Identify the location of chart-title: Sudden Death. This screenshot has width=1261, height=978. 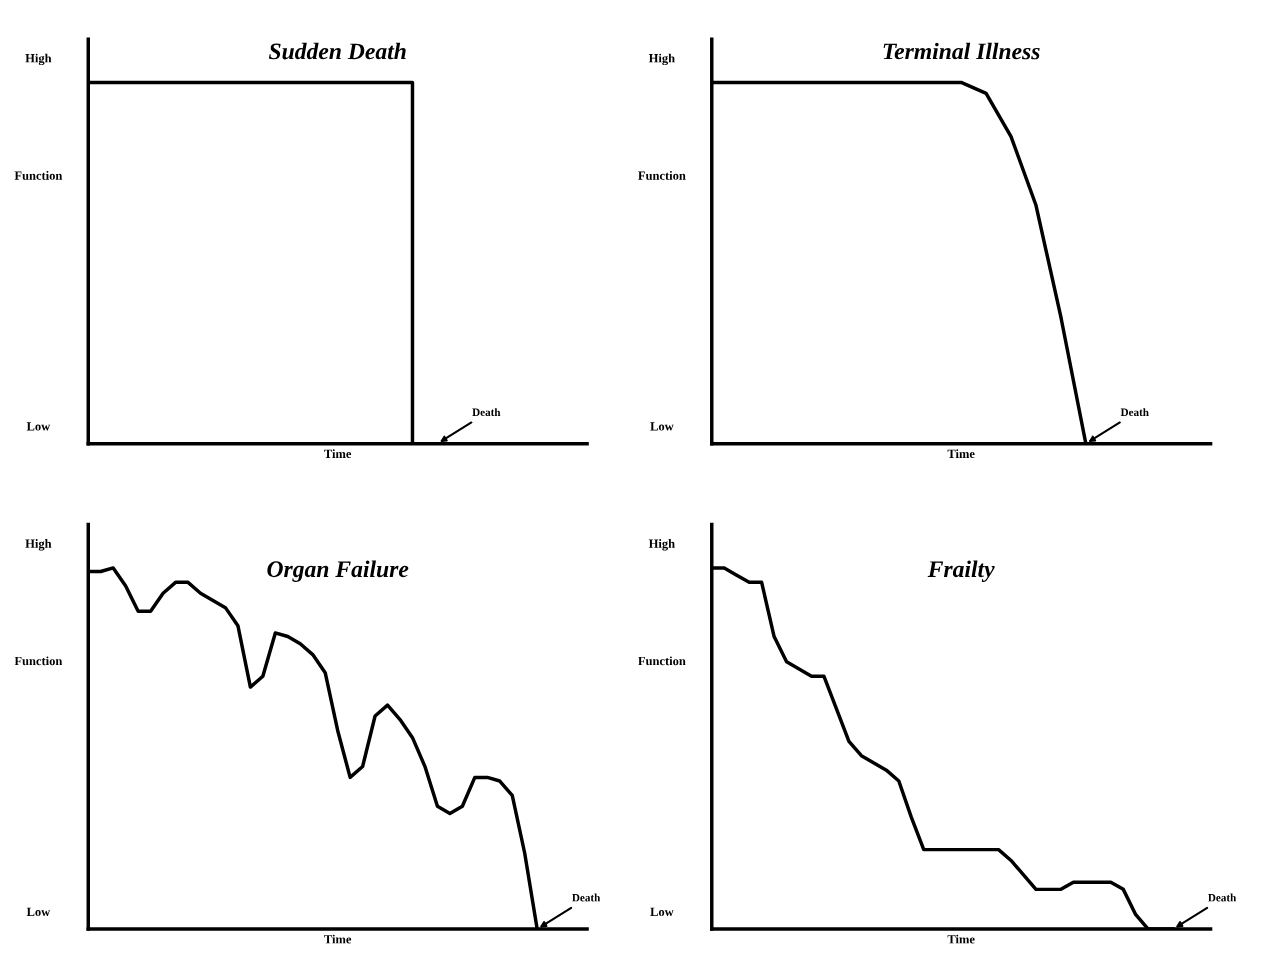
(337, 51).